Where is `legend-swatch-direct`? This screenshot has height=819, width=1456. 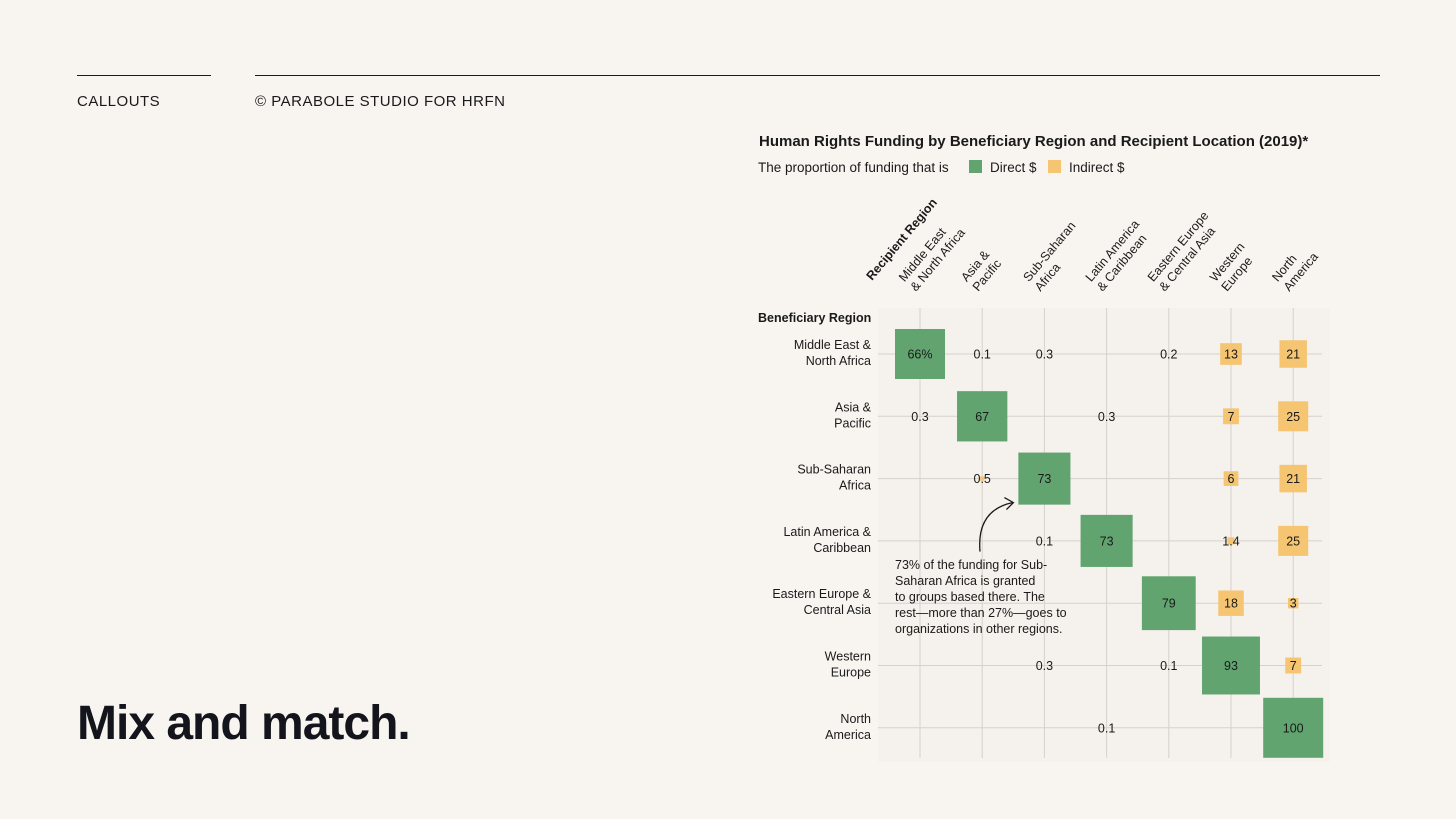
legend-swatch-direct is located at coordinates (975, 166).